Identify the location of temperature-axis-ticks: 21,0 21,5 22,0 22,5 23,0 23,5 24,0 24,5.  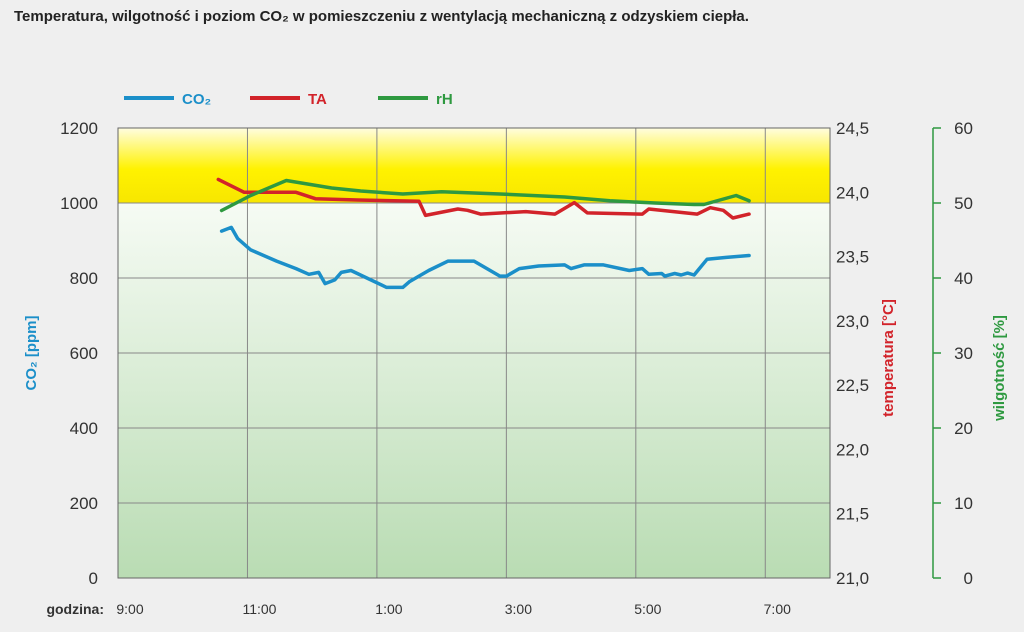
(852, 353).